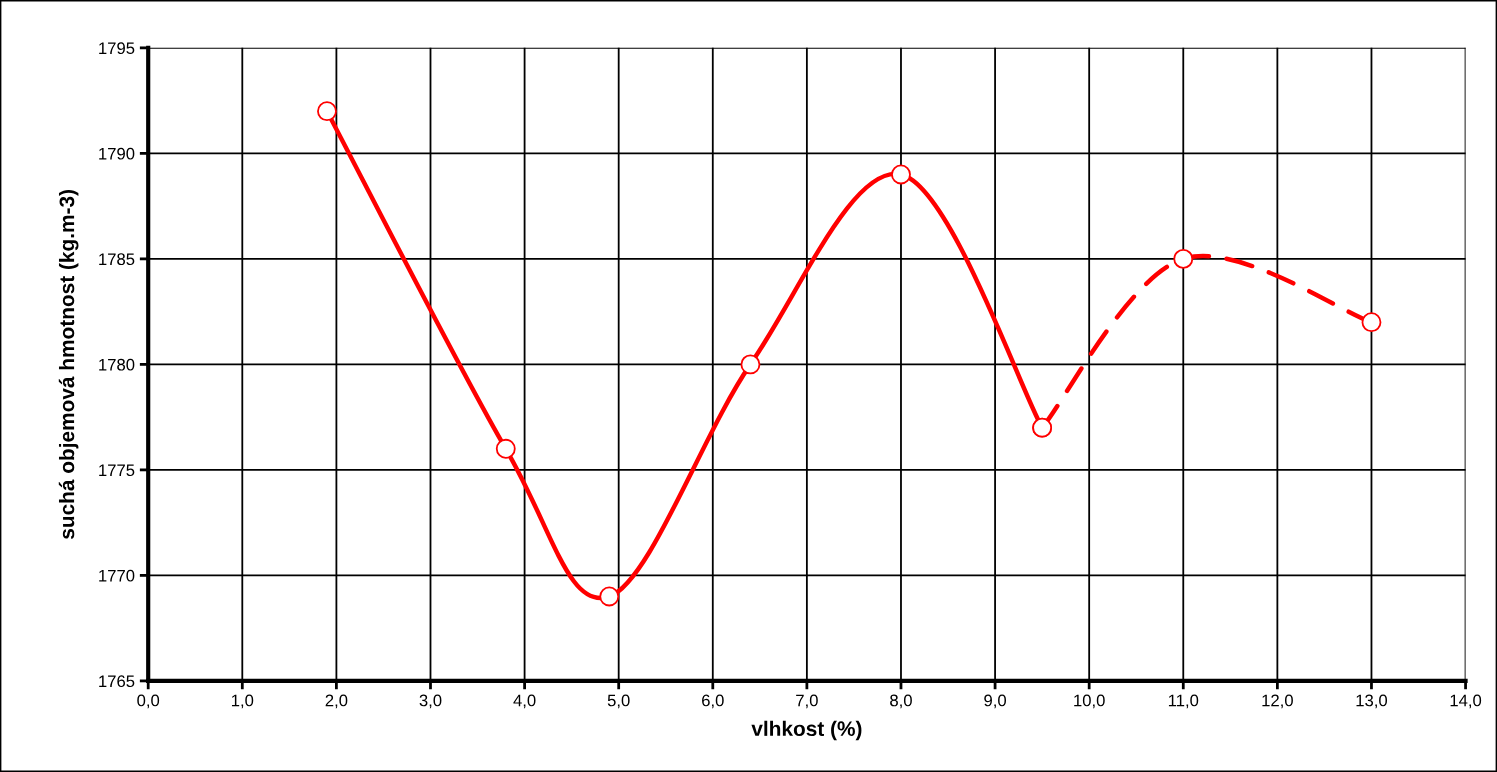 The width and height of the screenshot is (1497, 772). What do you see at coordinates (901, 701) in the screenshot?
I see `x-tick-label: 8,0` at bounding box center [901, 701].